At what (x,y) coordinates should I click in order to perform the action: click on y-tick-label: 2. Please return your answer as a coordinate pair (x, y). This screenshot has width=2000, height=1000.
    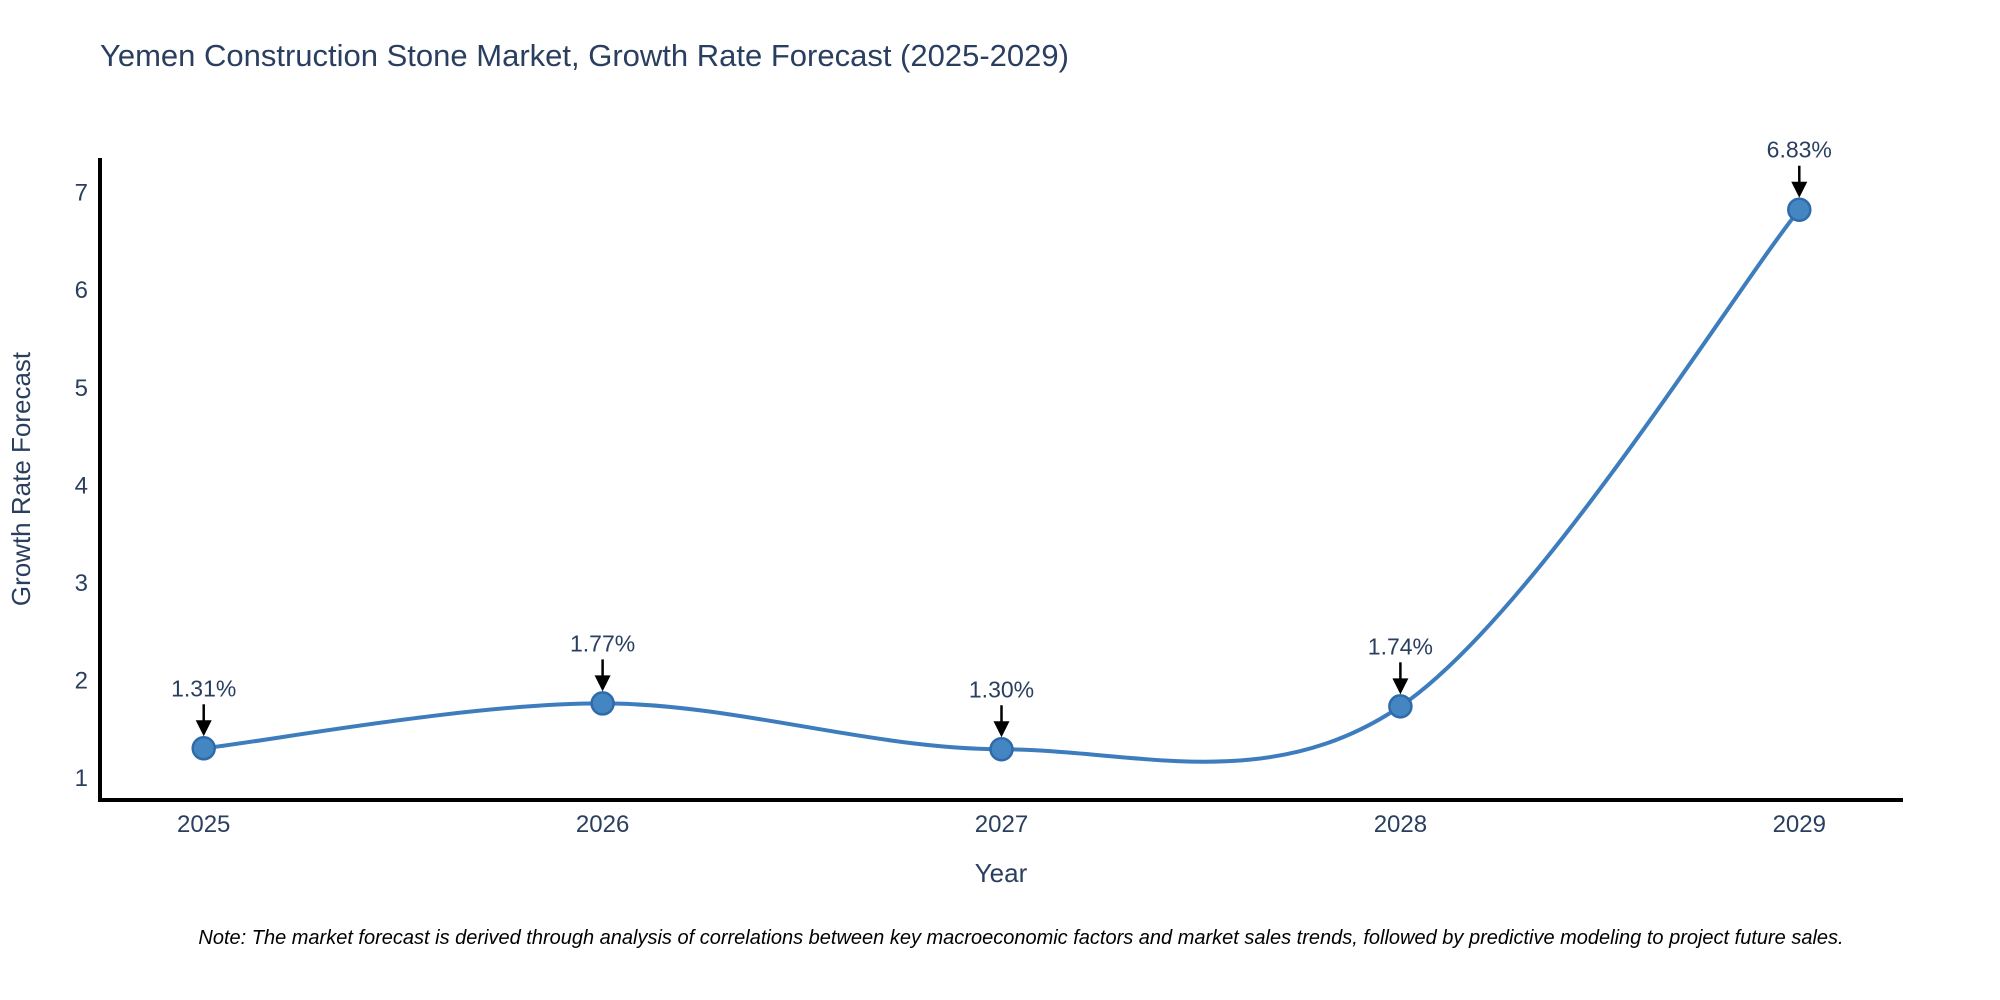
    Looking at the image, I should click on (81, 680).